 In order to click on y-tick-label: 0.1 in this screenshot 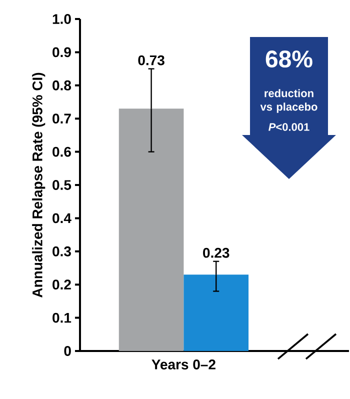, I will do `click(62, 317)`.